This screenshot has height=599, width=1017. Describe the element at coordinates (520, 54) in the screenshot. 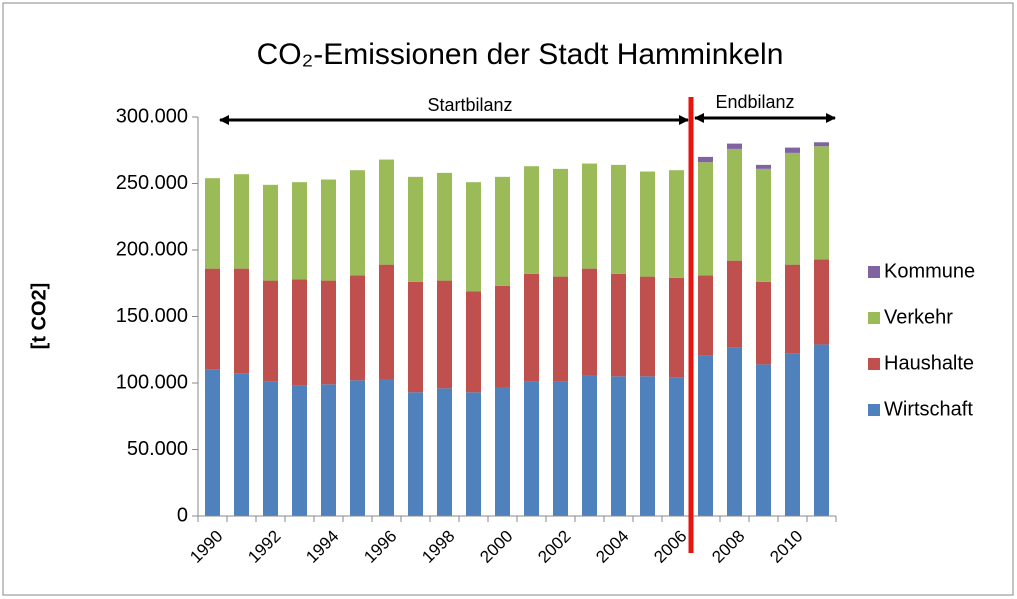

I see `chart-title: CO₂-Emissionen der Stadt Hamminkeln` at that location.